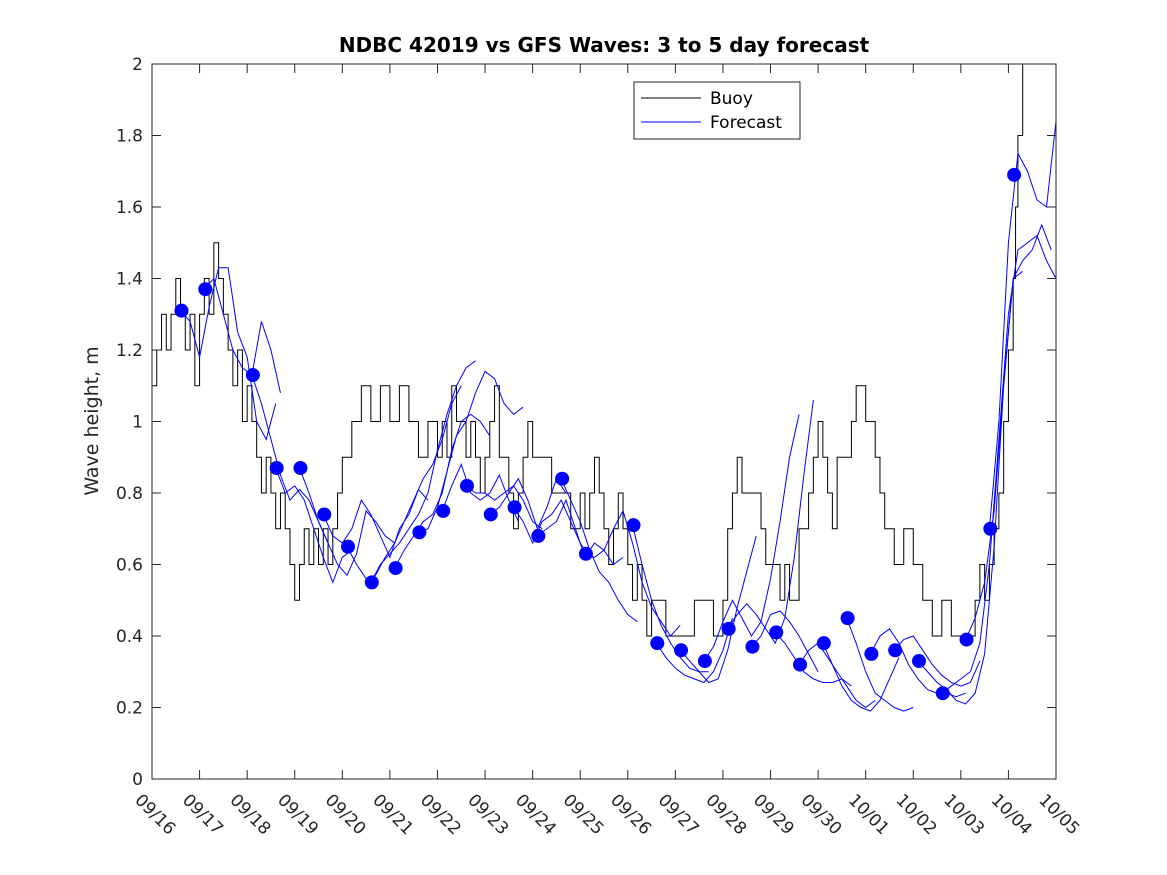 The height and width of the screenshot is (875, 1167). What do you see at coordinates (392, 814) in the screenshot?
I see `x-tick-label: 09/21` at bounding box center [392, 814].